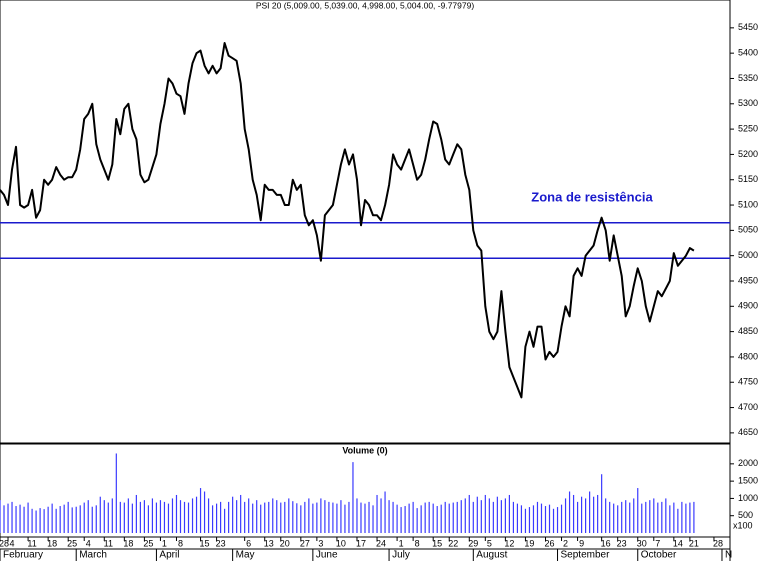 This screenshot has width=760, height=561. Describe the element at coordinates (748, 432) in the screenshot. I see `y-tick-label: 4650` at that location.